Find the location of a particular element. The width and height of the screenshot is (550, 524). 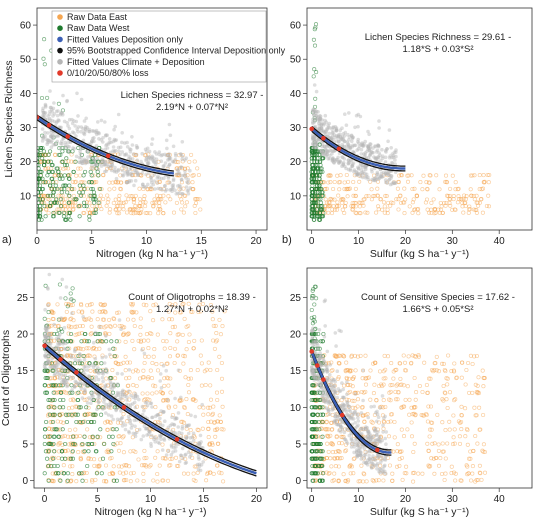

x-axis-title: Sulfur (kg S ha⁻¹ y⁻¹) is located at coordinates (419, 254).